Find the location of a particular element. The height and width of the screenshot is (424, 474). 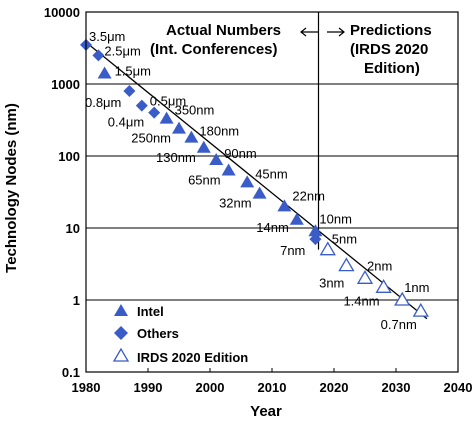

legend-item-intel: Intel is located at coordinates (139, 311).